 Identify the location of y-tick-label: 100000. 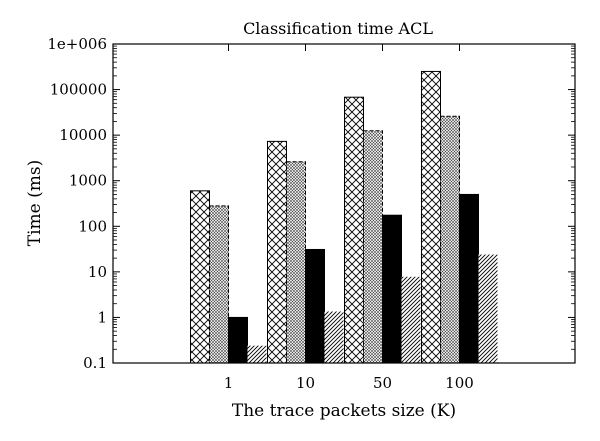
(78, 90).